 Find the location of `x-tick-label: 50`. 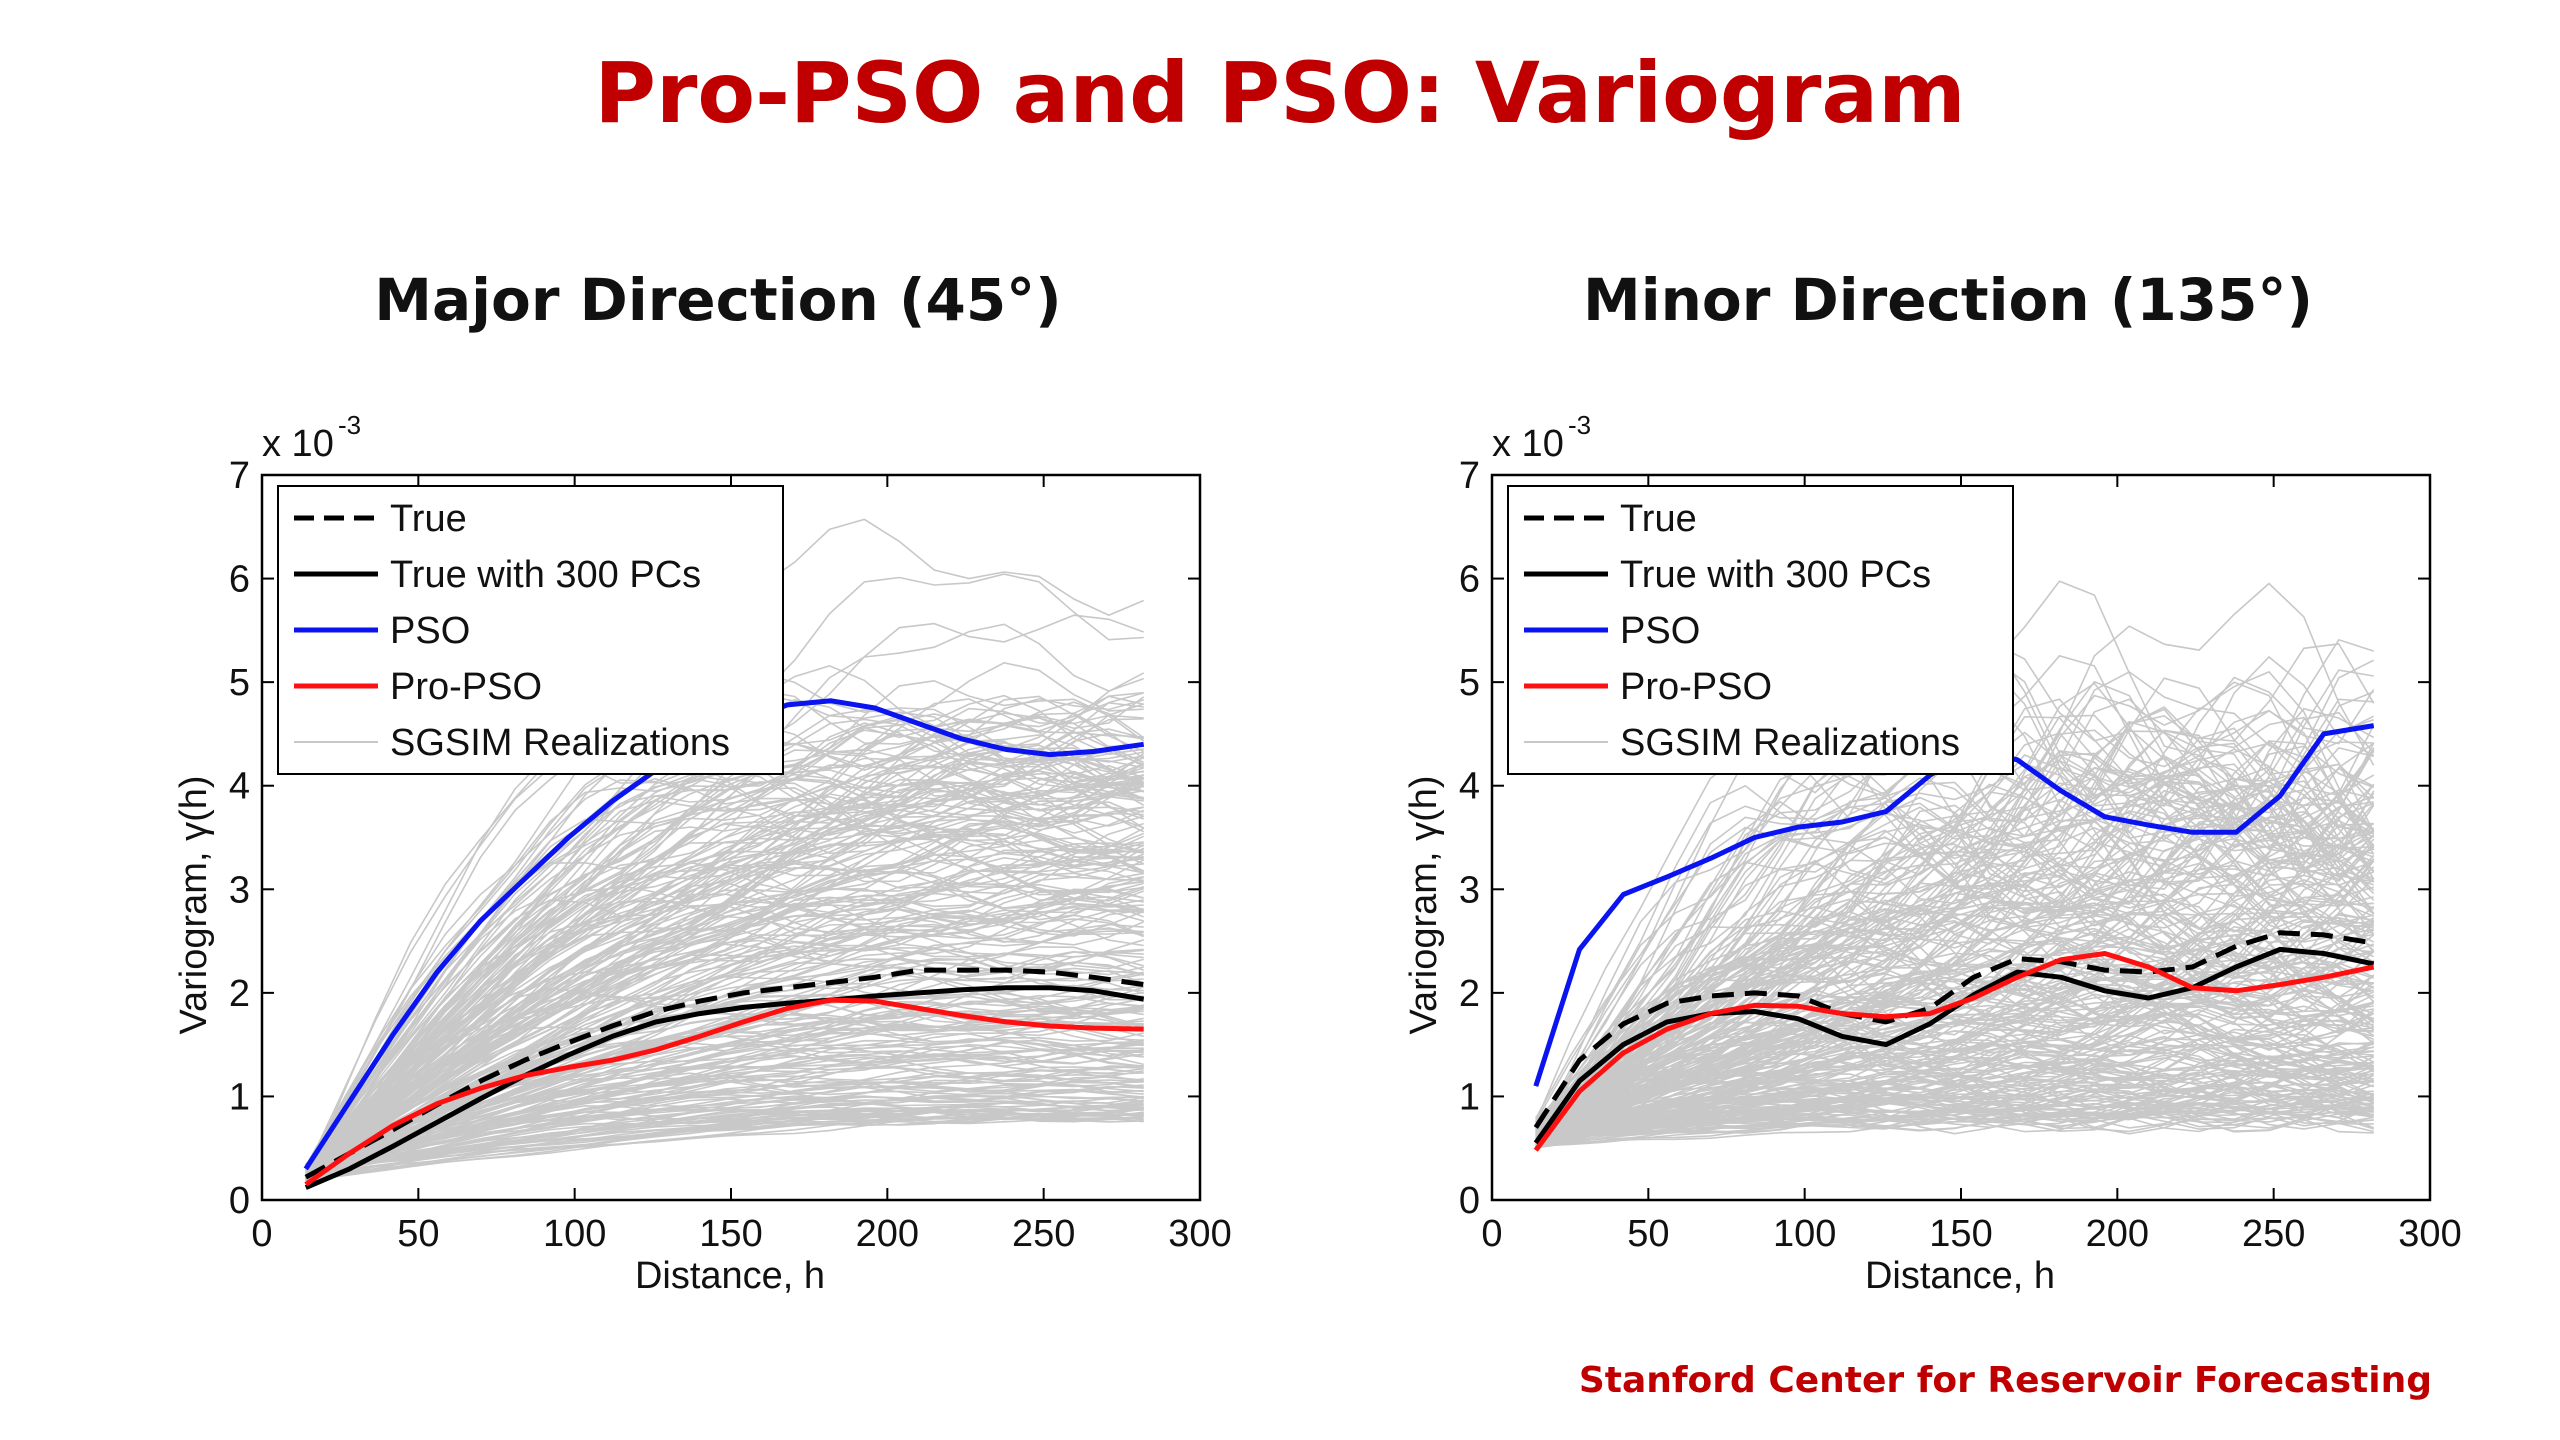

x-tick-label: 50 is located at coordinates (418, 1234).